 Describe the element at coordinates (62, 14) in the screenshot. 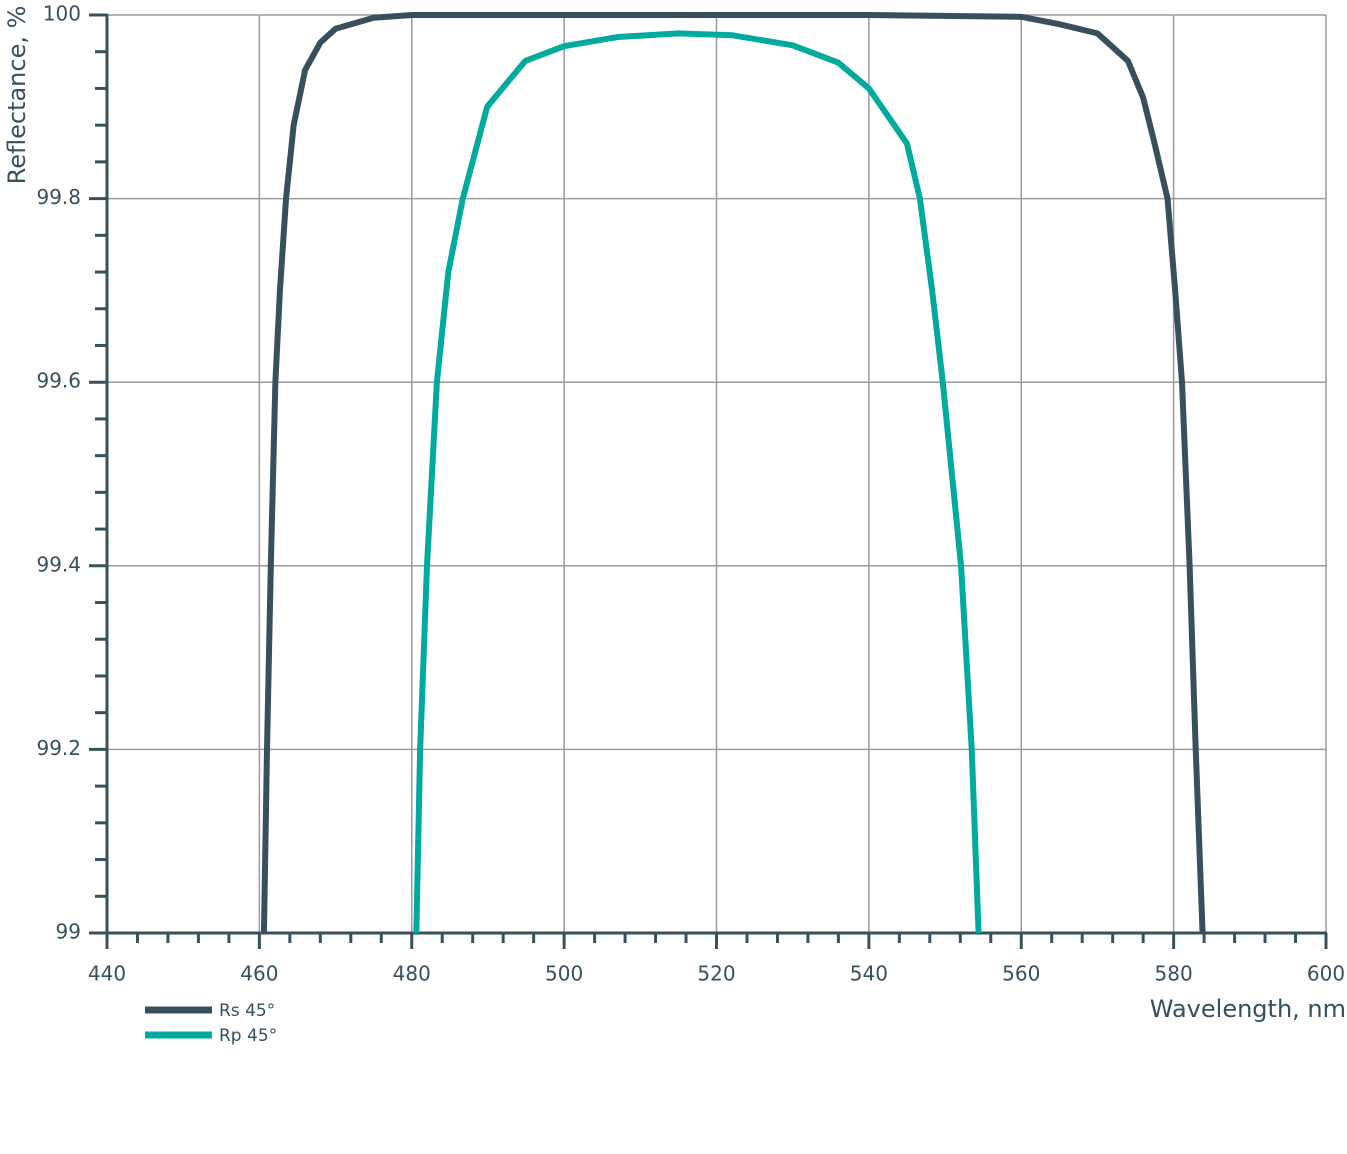

I see `y-tick-label: 100` at that location.